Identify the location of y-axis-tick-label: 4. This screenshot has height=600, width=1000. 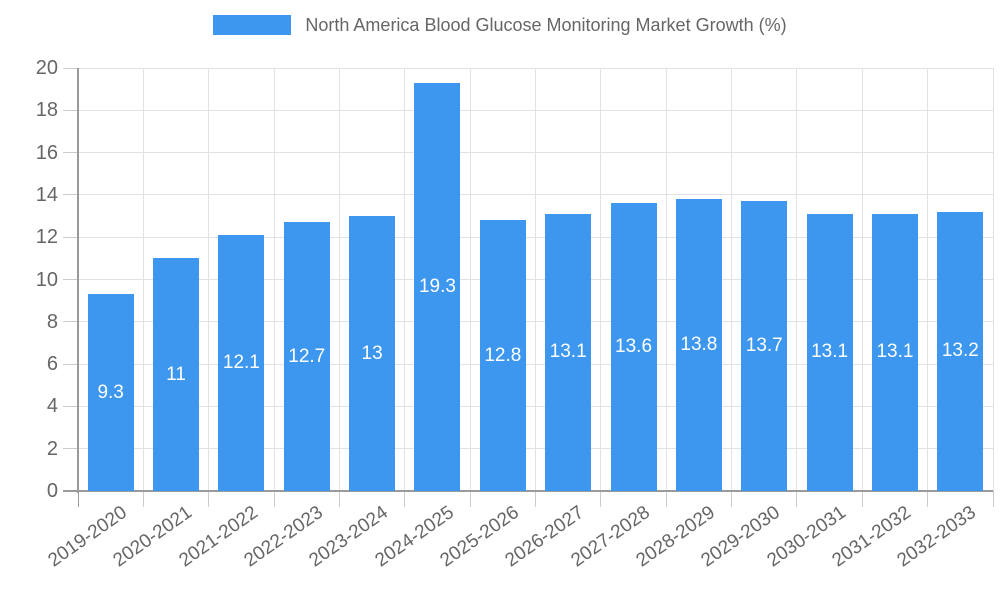
(52, 406).